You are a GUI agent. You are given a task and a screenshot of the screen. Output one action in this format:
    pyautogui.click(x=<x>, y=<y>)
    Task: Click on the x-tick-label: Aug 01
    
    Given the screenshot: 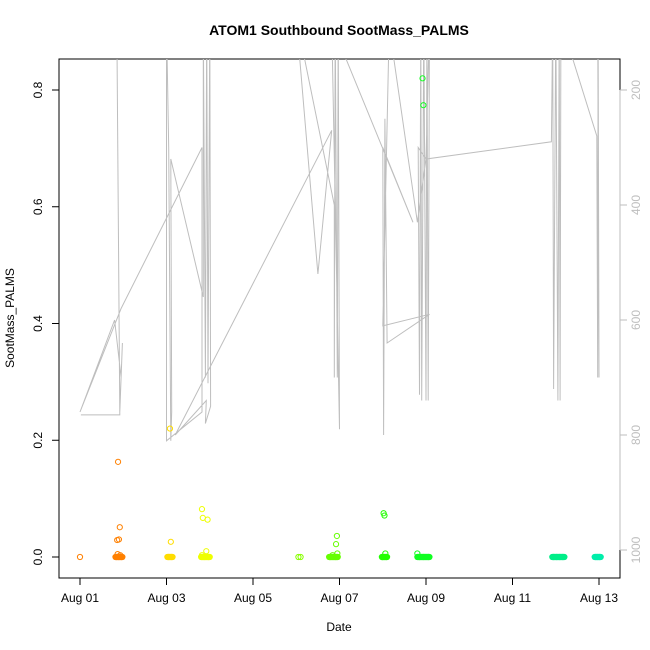 What is the action you would take?
    pyautogui.click(x=80, y=598)
    